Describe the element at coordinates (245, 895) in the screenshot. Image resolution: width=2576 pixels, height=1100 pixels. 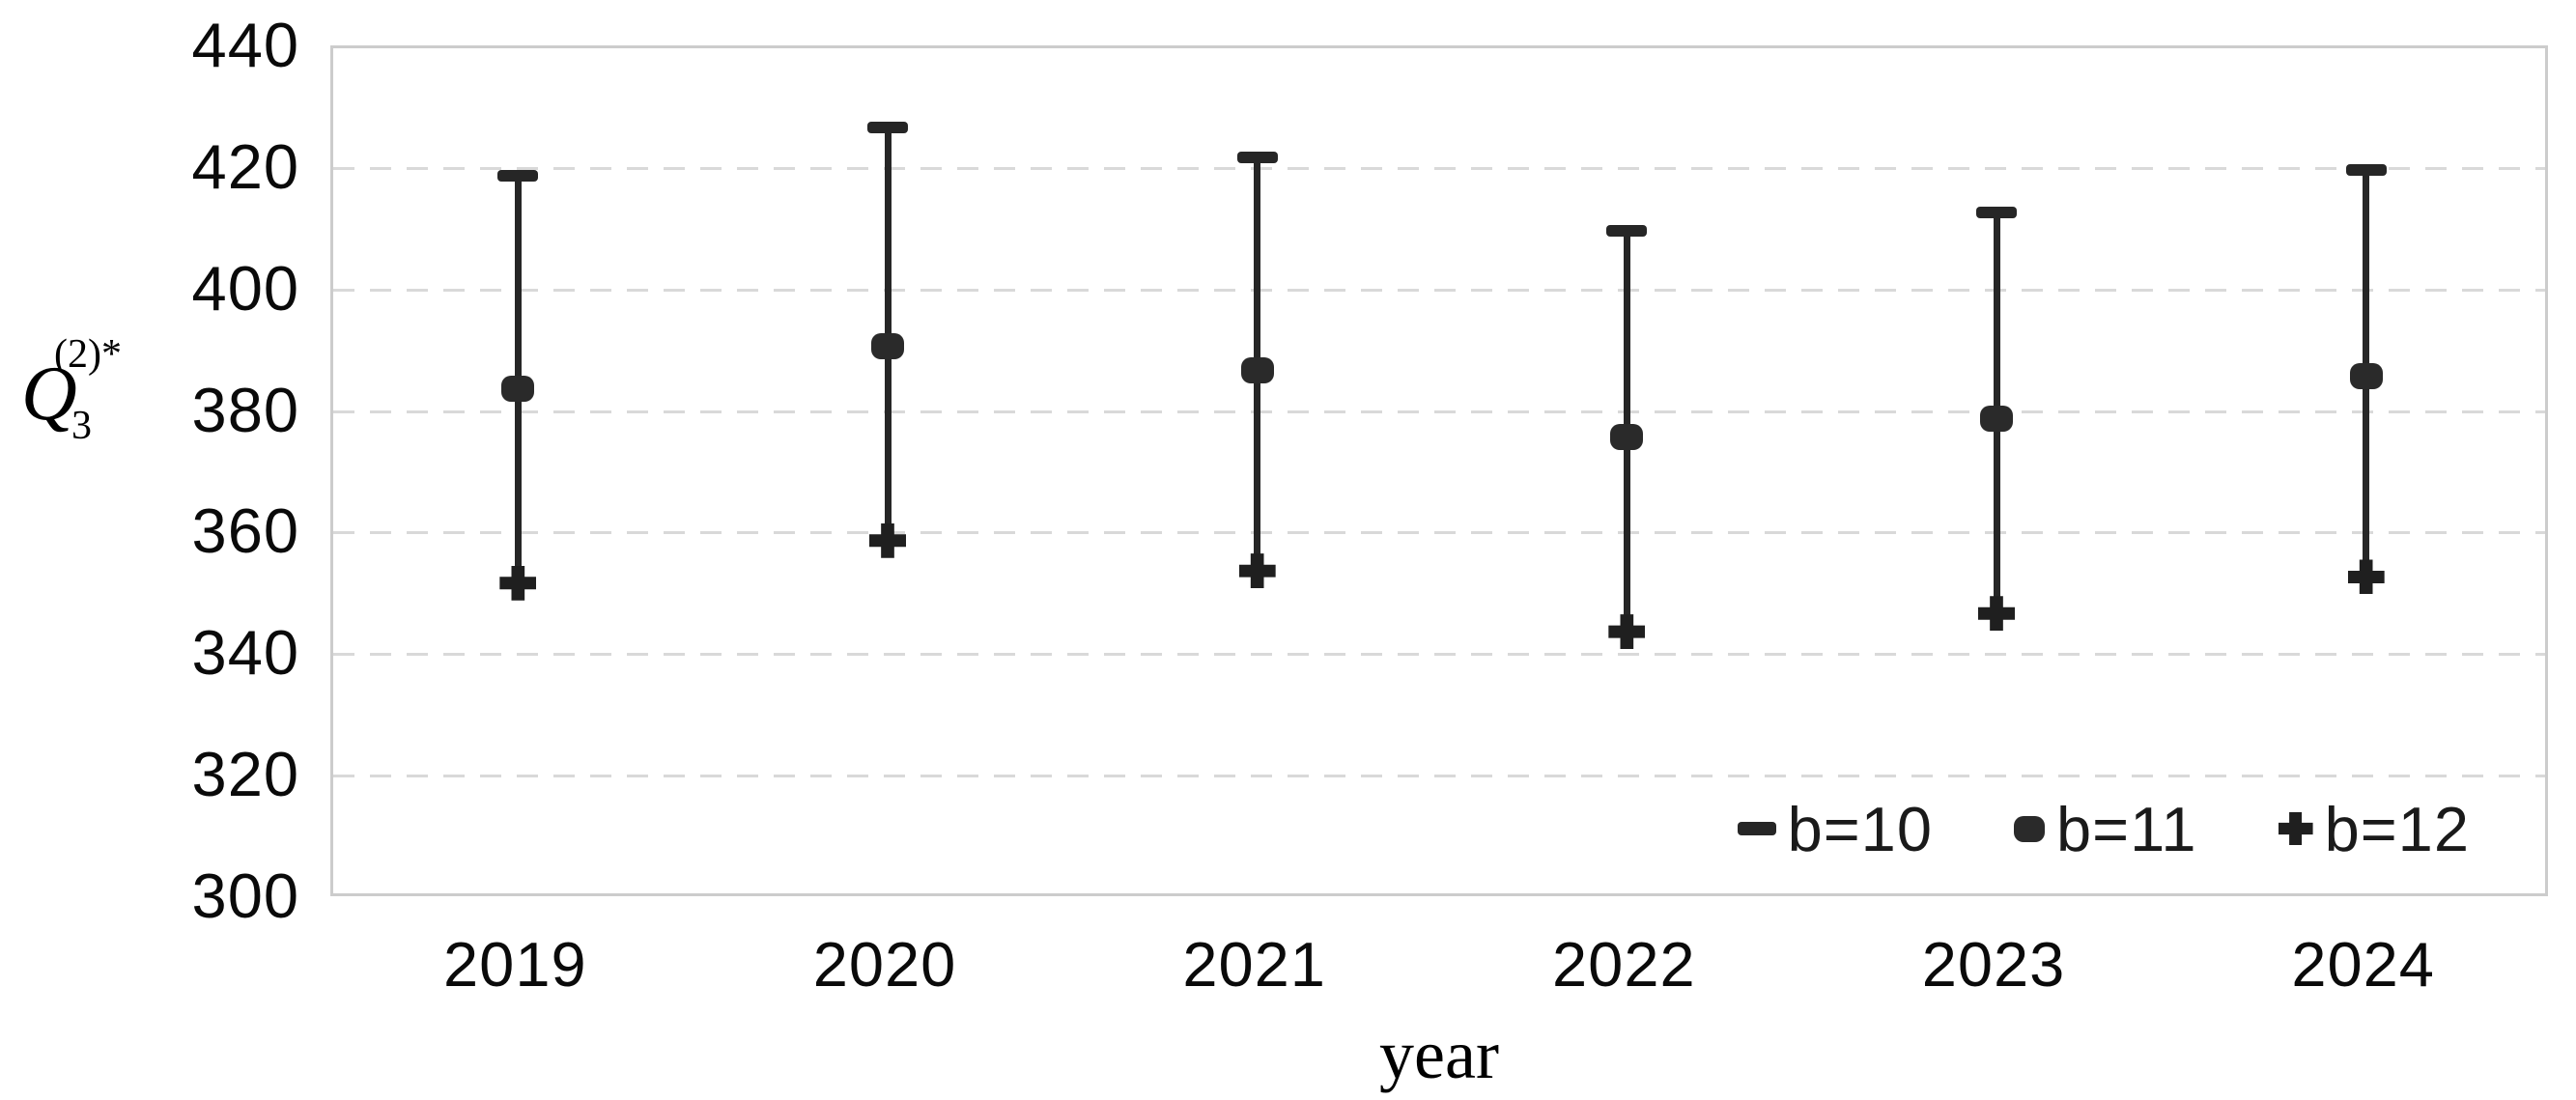
I see `y-tick-label-300: 300` at that location.